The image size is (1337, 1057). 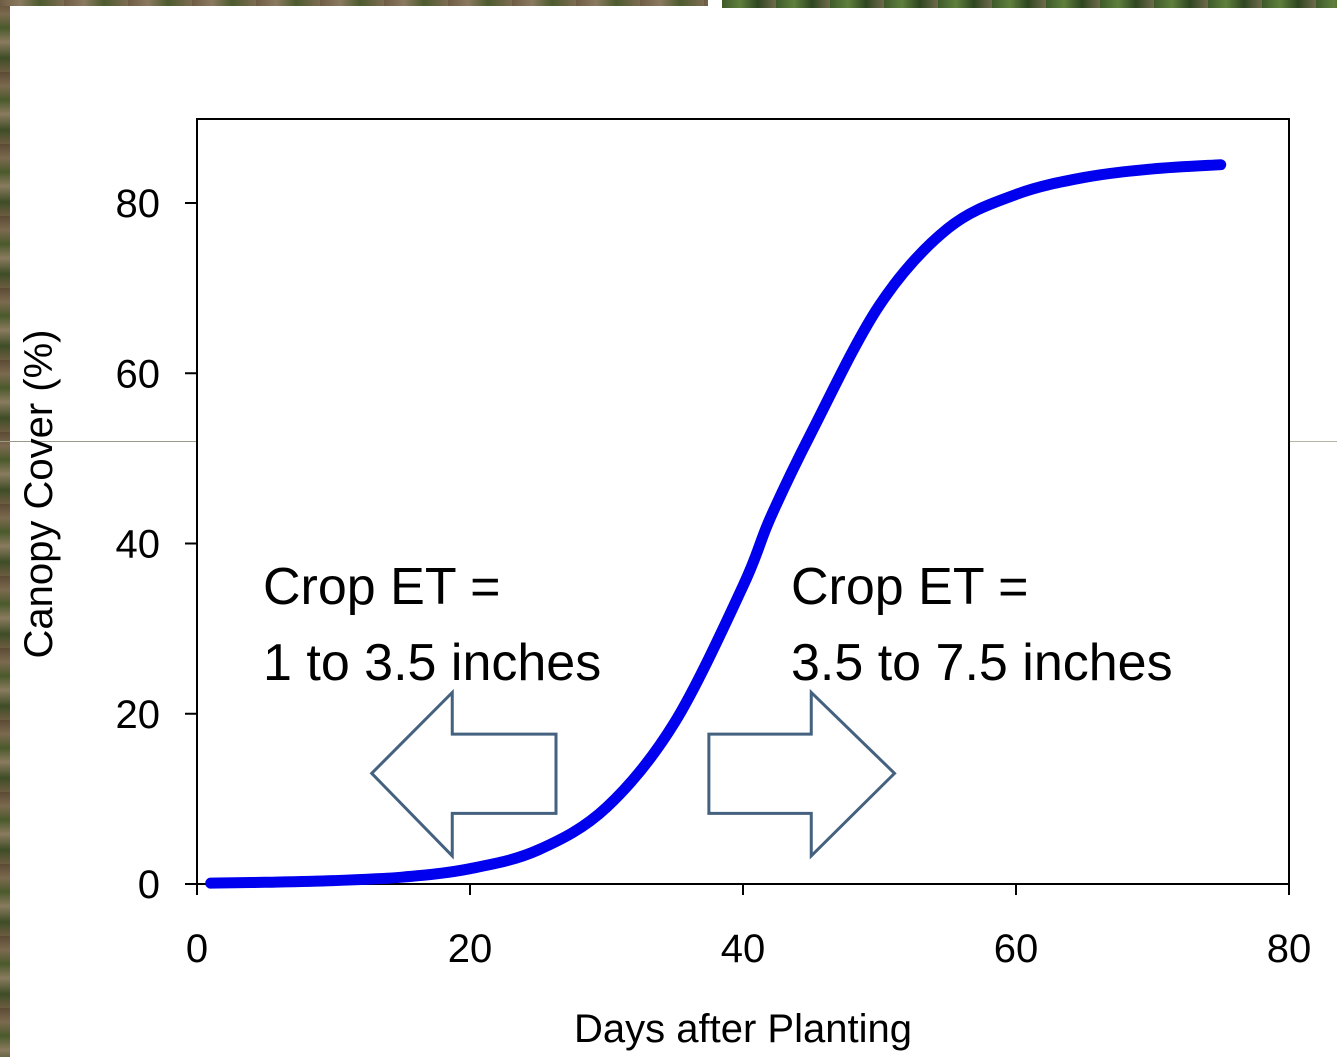 What do you see at coordinates (1289, 949) in the screenshot?
I see `x-tick-label: 80` at bounding box center [1289, 949].